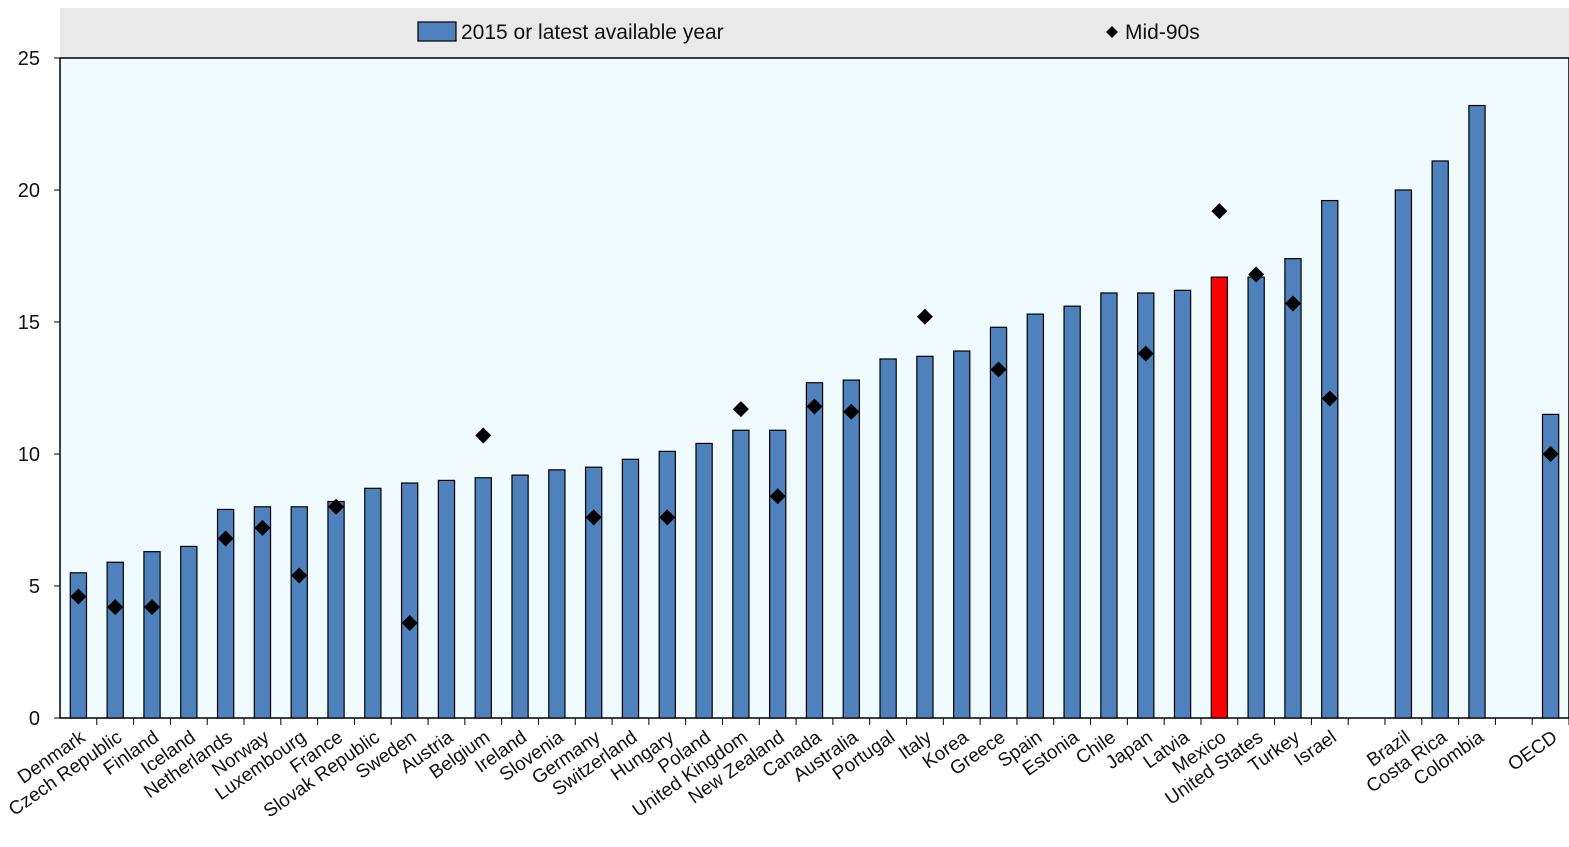 Image resolution: width=1569 pixels, height=847 pixels. Describe the element at coordinates (483, 435) in the screenshot. I see `mid-90s-point-belgium` at that location.